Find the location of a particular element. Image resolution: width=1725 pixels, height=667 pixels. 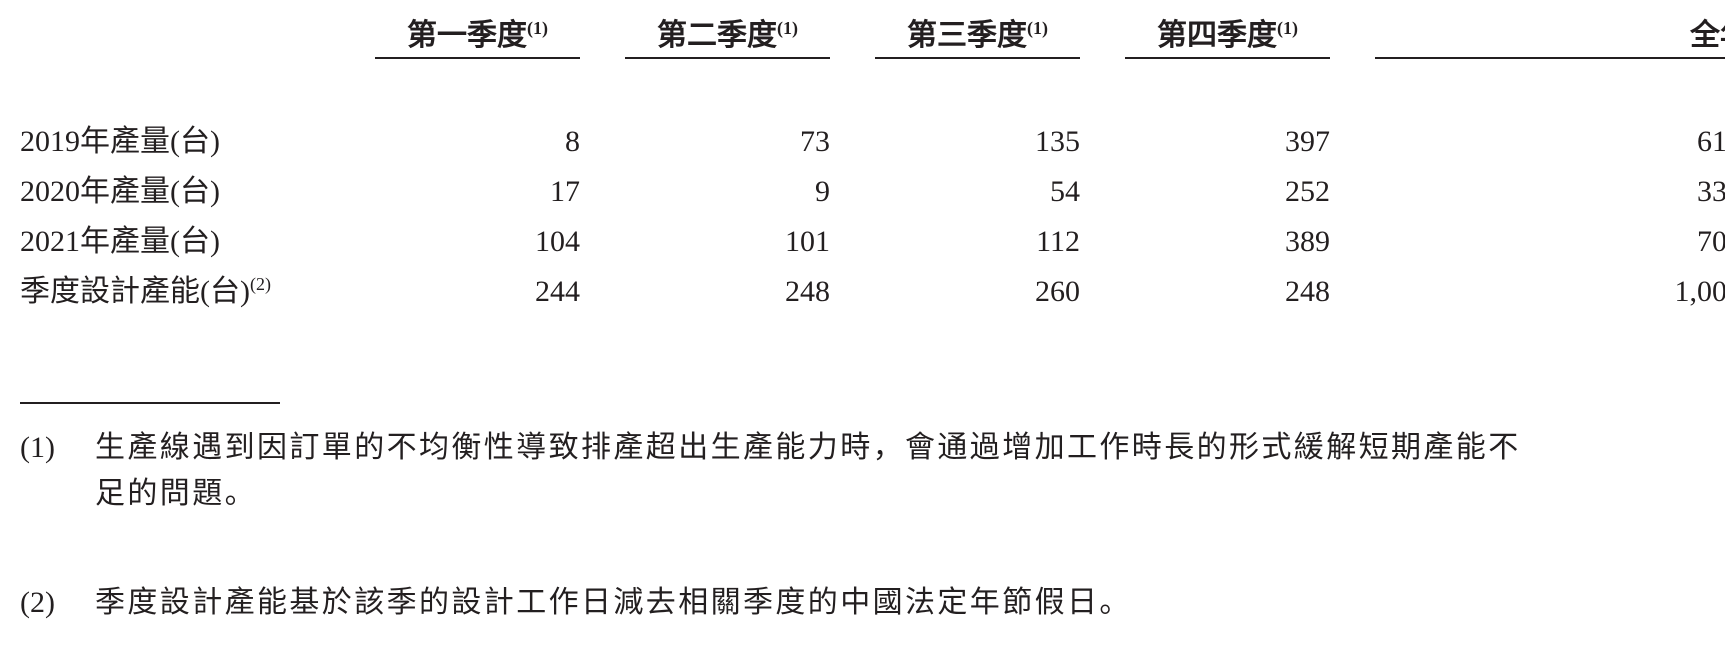

row-label-text: 2019年產量(台) is located at coordinates (120, 141).